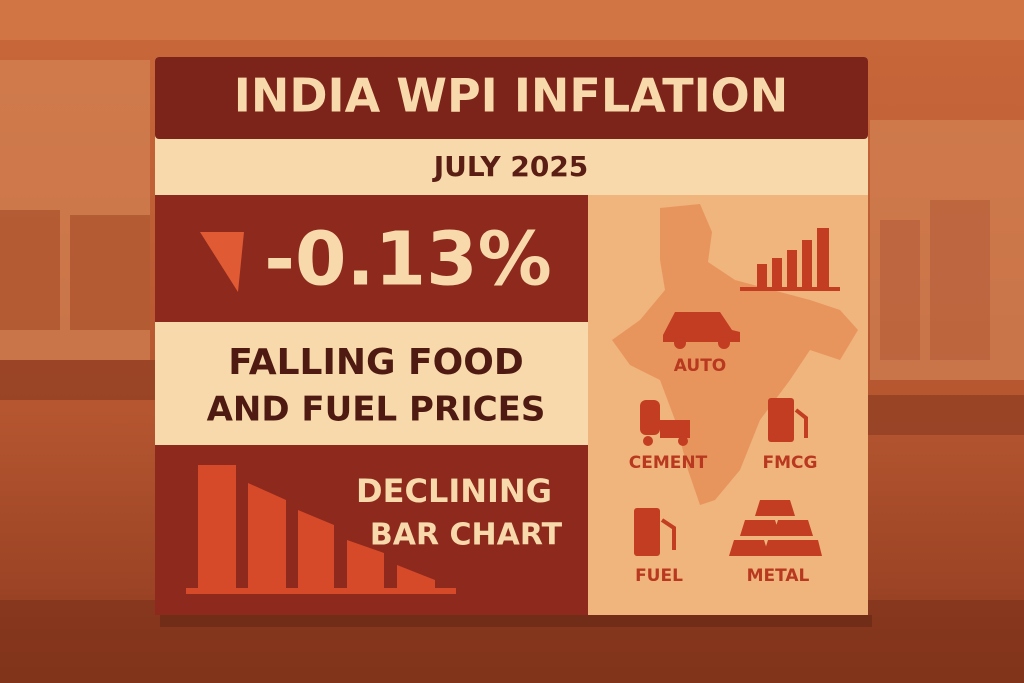 Image resolution: width=1024 pixels, height=683 pixels. What do you see at coordinates (376, 362) in the screenshot?
I see `caption-line: FALLING FOOD` at bounding box center [376, 362].